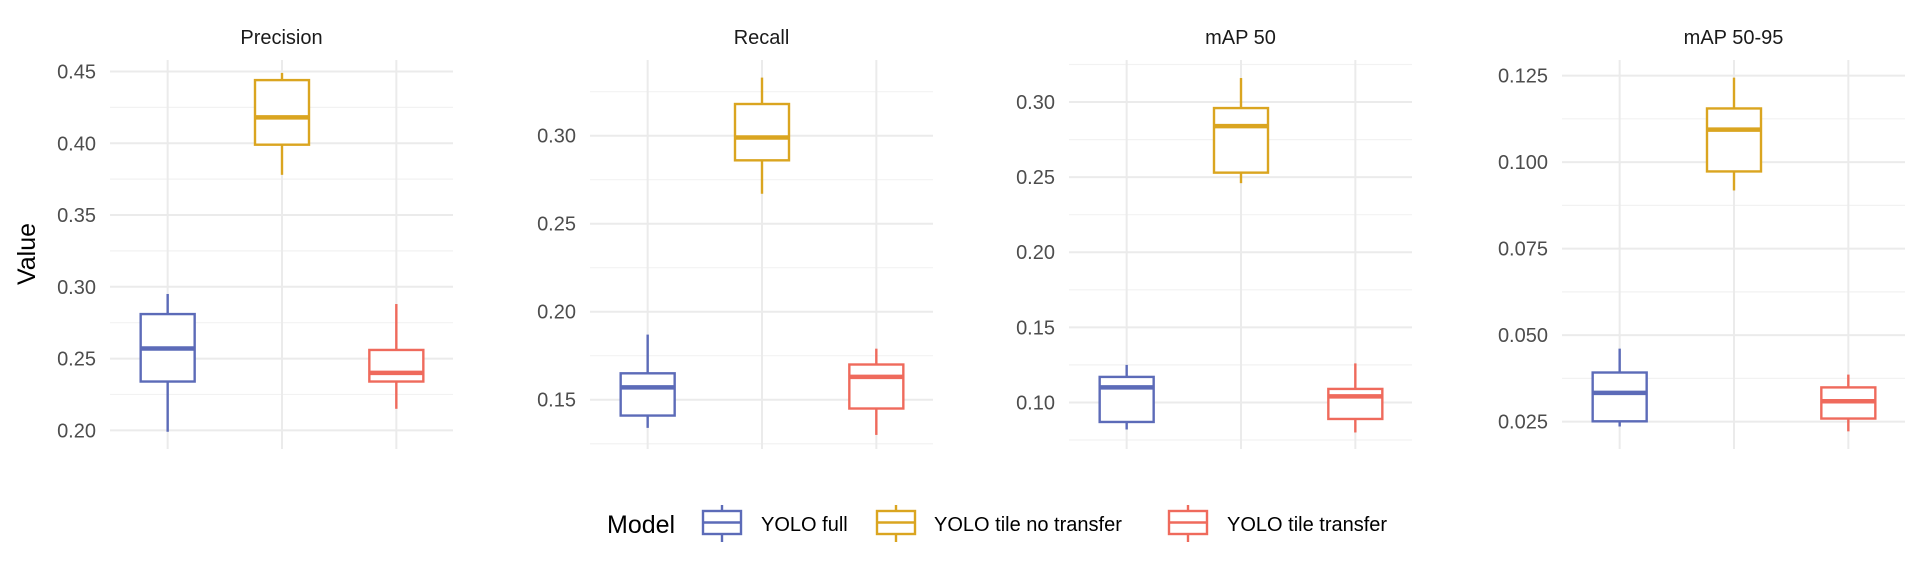 The height and width of the screenshot is (576, 1920). What do you see at coordinates (1734, 38) in the screenshot?
I see `panel-title: mAP 50-95` at bounding box center [1734, 38].